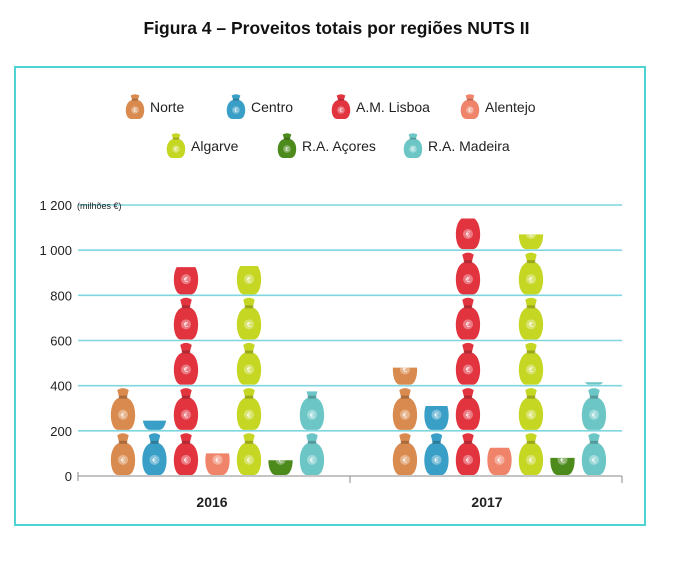 This screenshot has width=673, height=561. I want to click on y-axis: 0 200 400 600 800 1 000 1 200 (milhões €), so click(80, 341).